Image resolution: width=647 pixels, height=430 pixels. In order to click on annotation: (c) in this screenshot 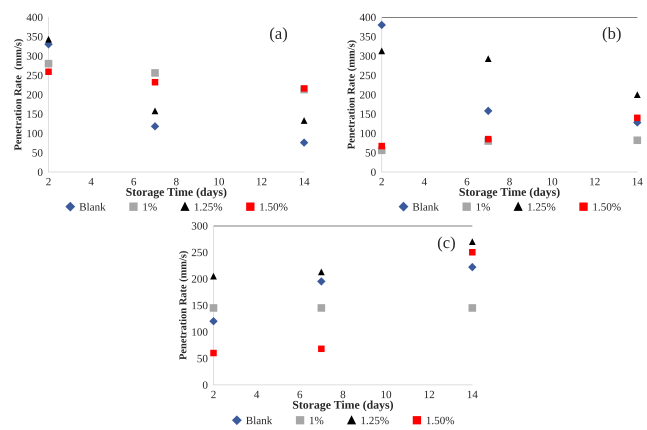, I will do `click(446, 244)`.